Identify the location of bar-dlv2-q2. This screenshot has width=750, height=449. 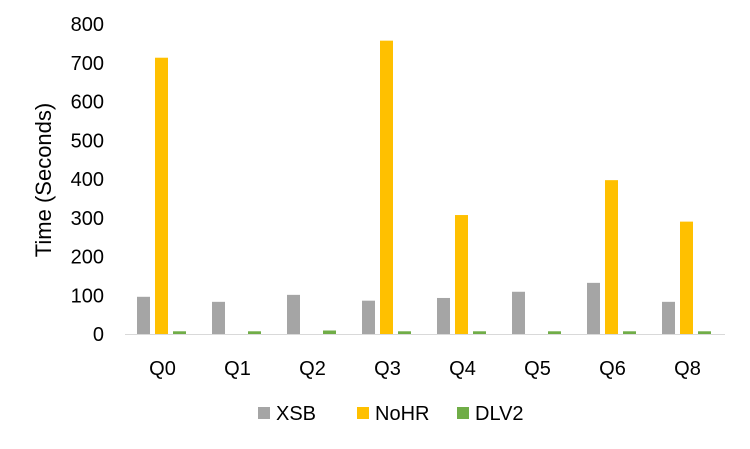
(329, 332).